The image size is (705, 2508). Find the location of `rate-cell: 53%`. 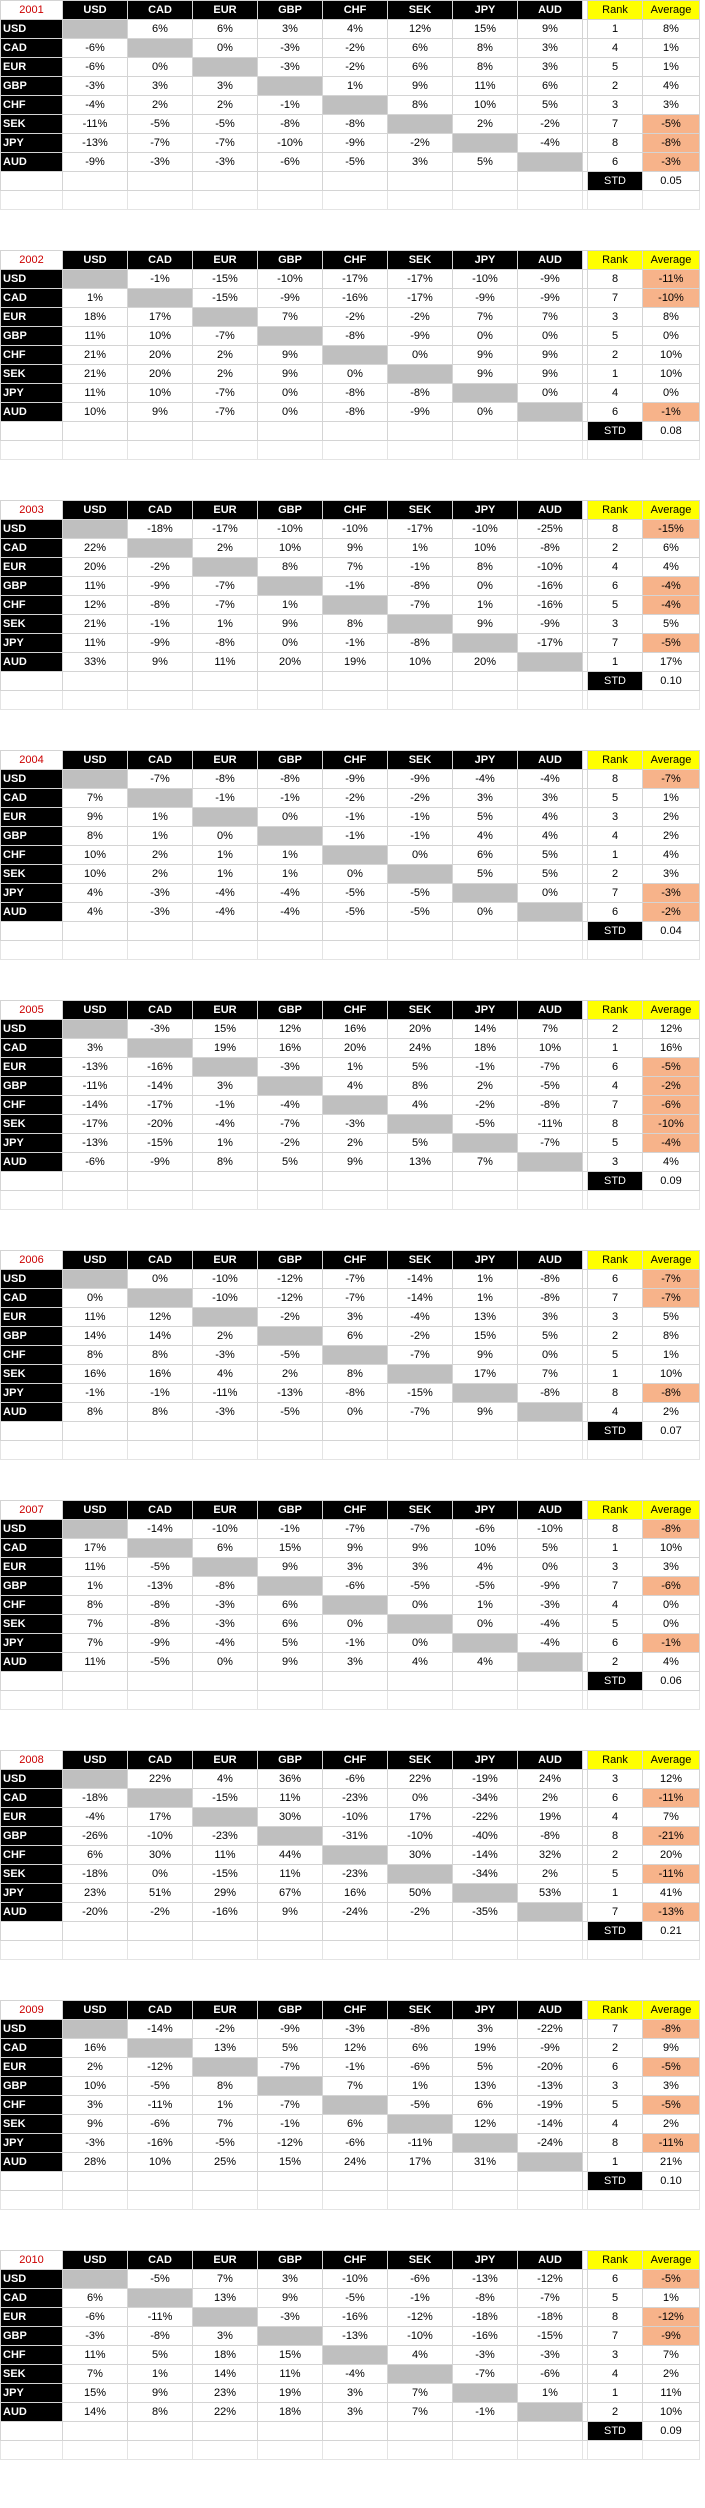

rate-cell: 53% is located at coordinates (550, 1893).